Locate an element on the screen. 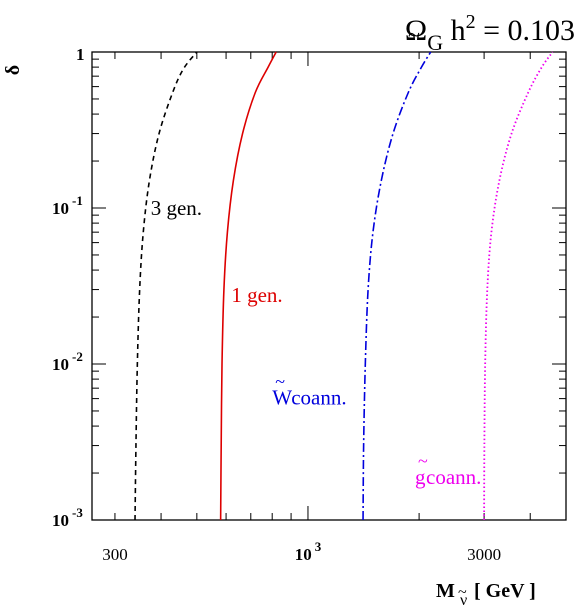 The image size is (581, 609). y-tick-label-exponent: -3 is located at coordinates (77, 512).